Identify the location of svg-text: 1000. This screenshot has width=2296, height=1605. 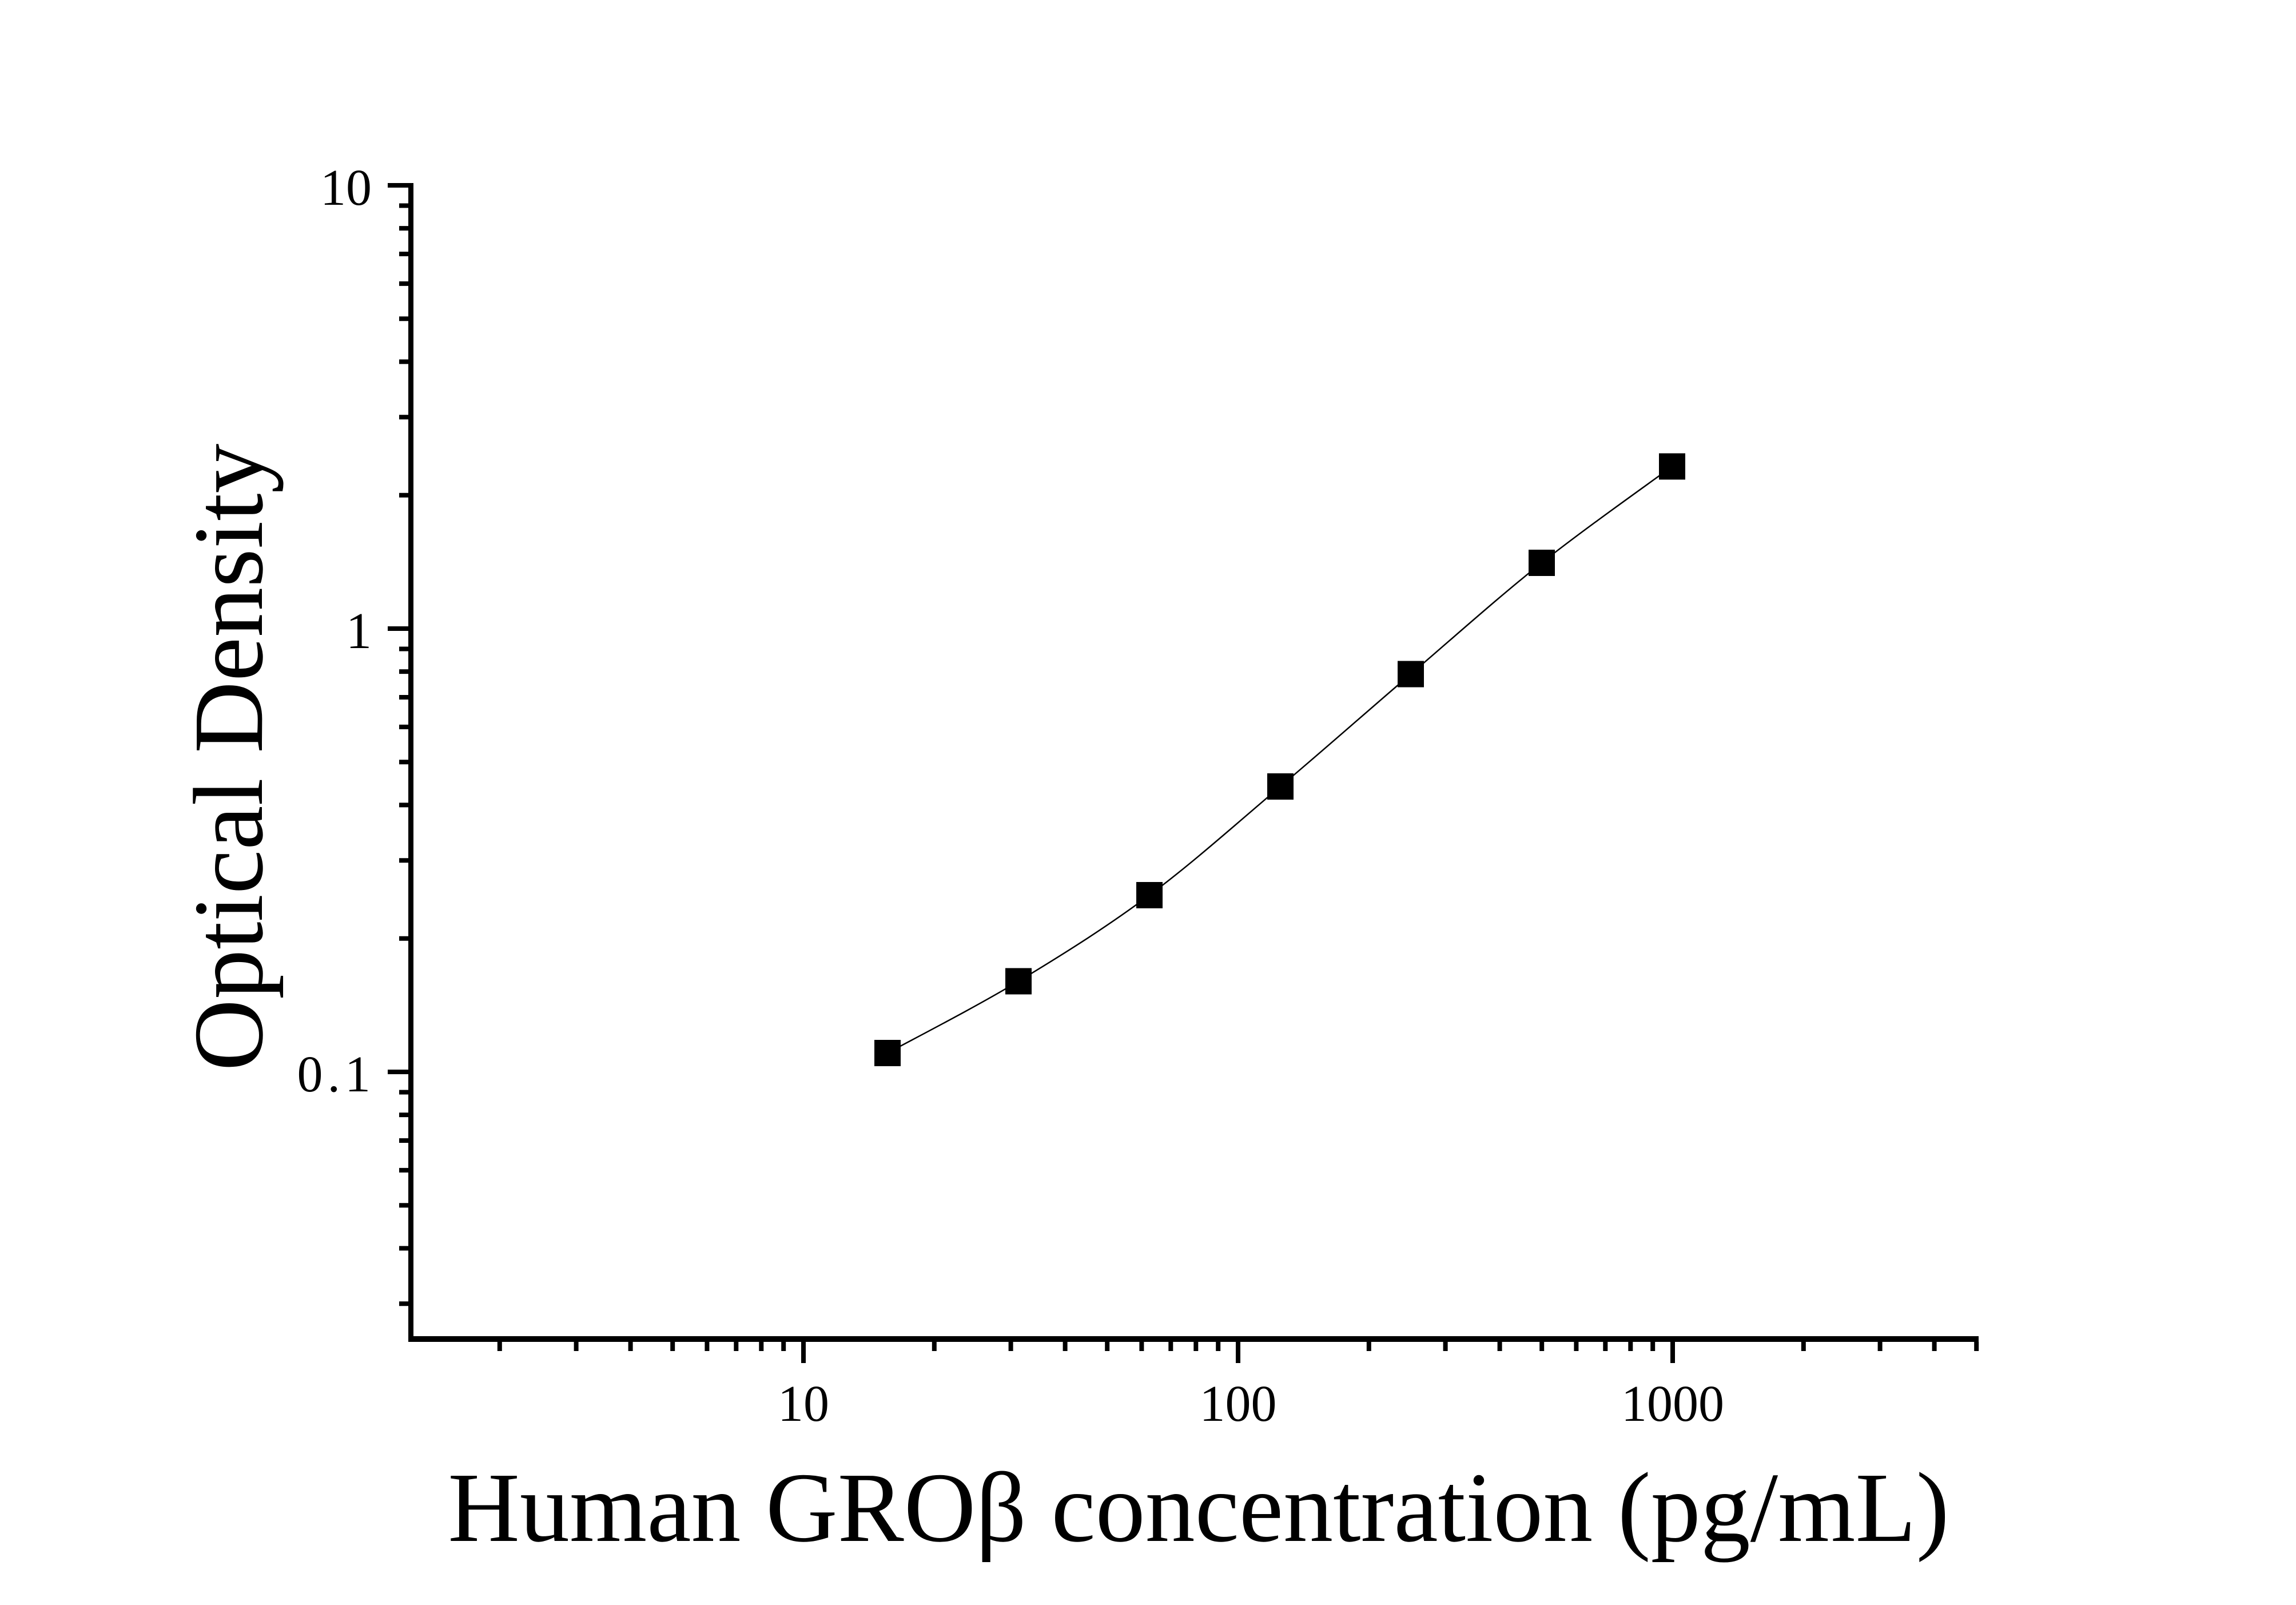
(1673, 1404).